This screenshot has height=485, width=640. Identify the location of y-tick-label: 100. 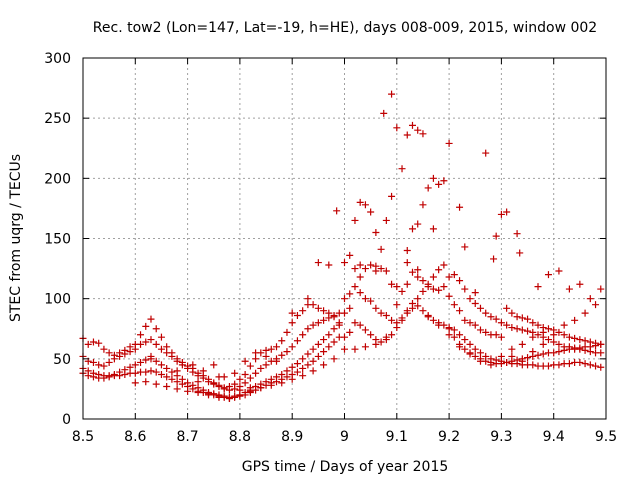
(57, 300).